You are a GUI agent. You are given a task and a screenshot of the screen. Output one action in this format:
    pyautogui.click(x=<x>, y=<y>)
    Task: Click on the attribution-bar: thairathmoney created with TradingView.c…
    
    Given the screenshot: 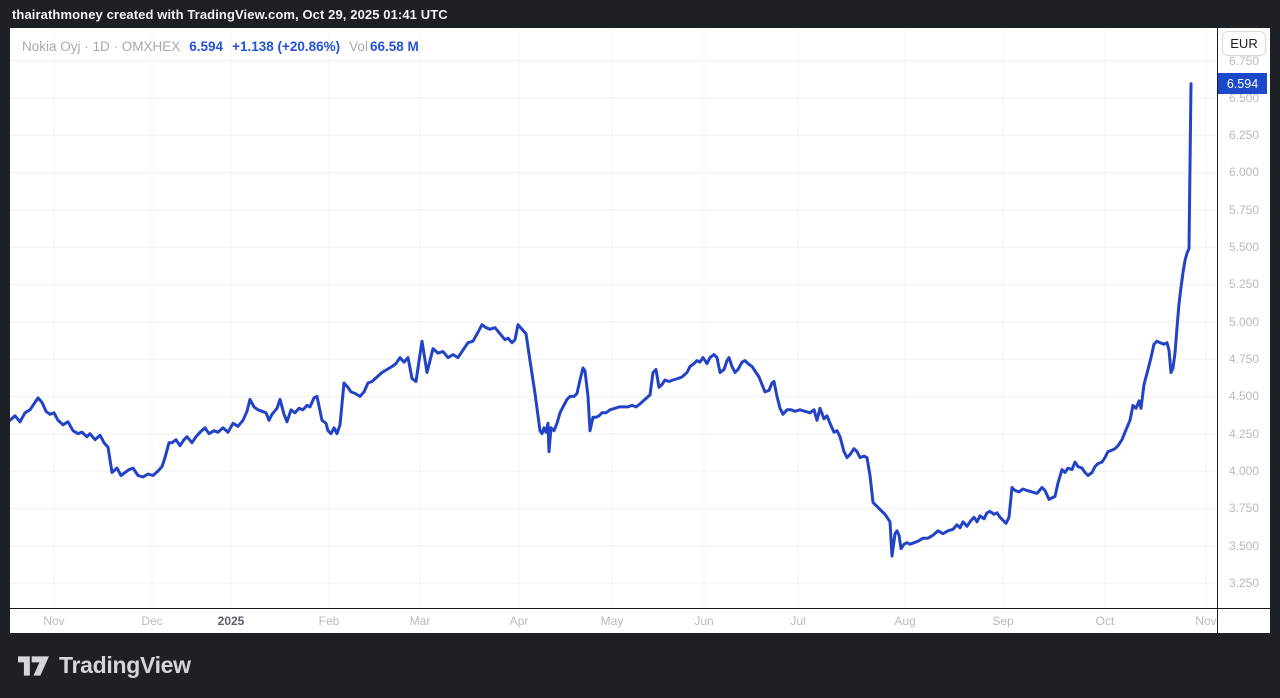 What is the action you would take?
    pyautogui.click(x=640, y=14)
    